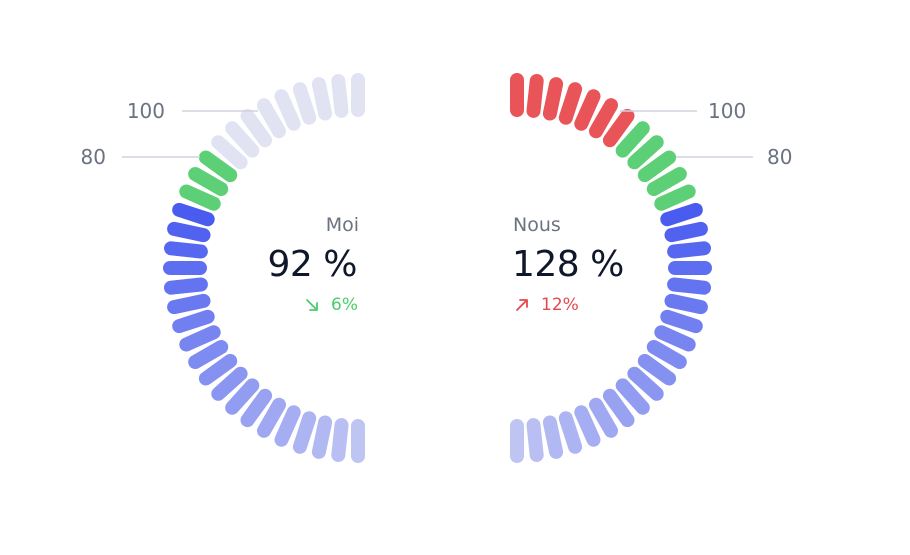 The width and height of the screenshot is (910, 555). I want to click on gauge-left-tick-label: 80, so click(93, 157).